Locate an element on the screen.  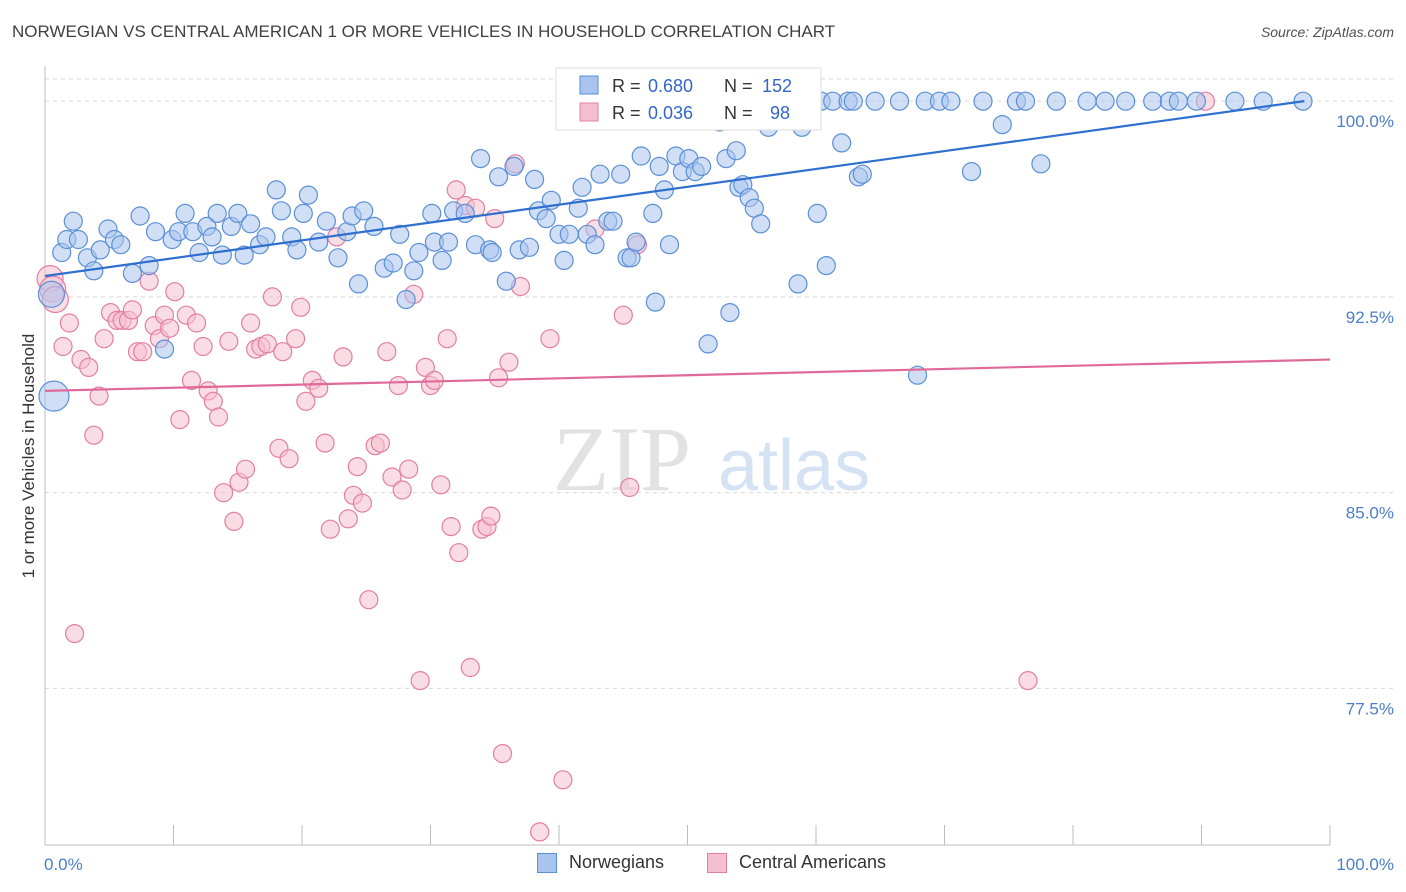
legend-n-value-1: 152 is located at coordinates (777, 86).